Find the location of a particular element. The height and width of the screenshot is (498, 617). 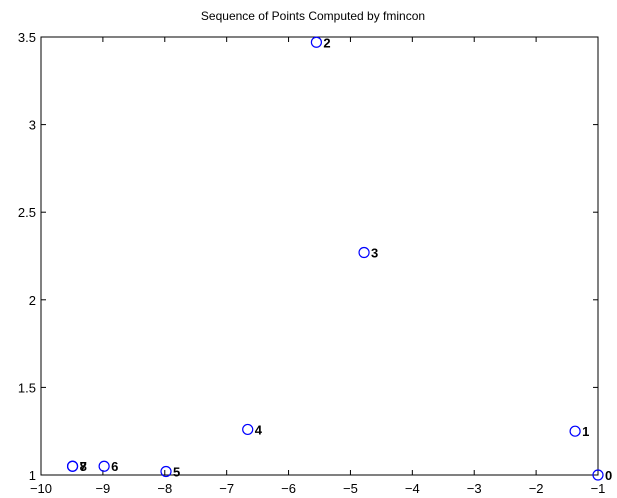

x-tick-label: −8 is located at coordinates (164, 488).